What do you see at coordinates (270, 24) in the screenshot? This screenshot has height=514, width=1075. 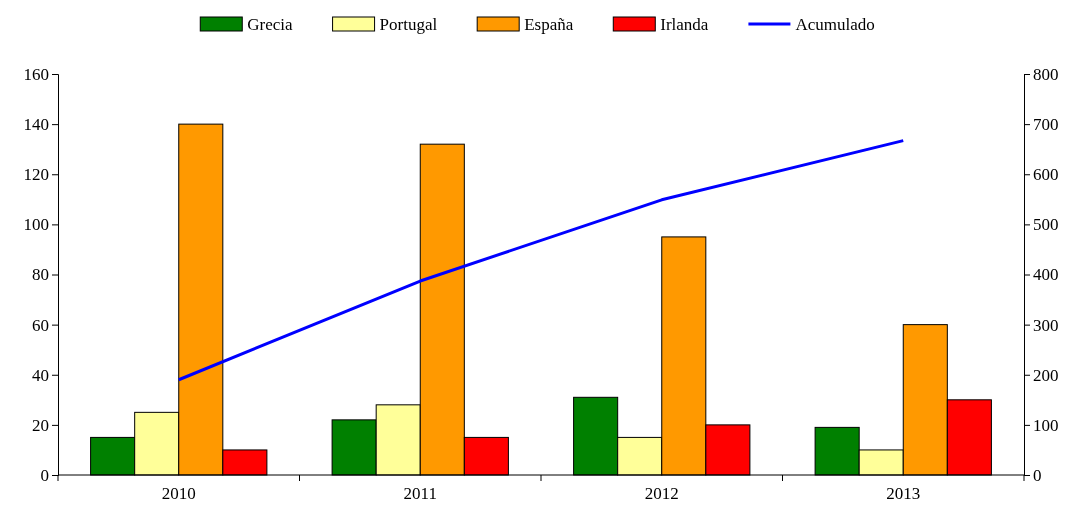 I see `legend-label: Grecia` at bounding box center [270, 24].